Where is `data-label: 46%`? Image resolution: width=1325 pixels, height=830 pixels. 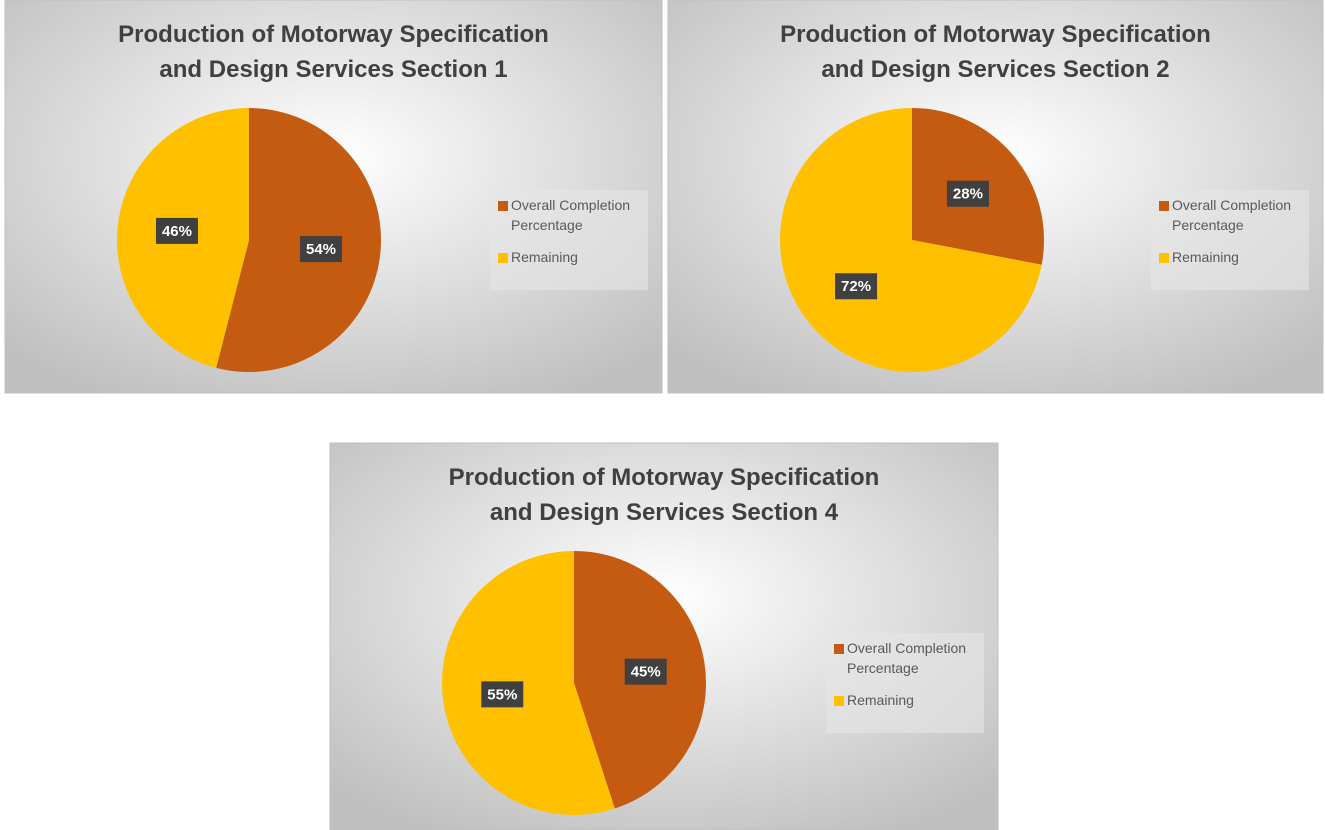
data-label: 46% is located at coordinates (177, 231).